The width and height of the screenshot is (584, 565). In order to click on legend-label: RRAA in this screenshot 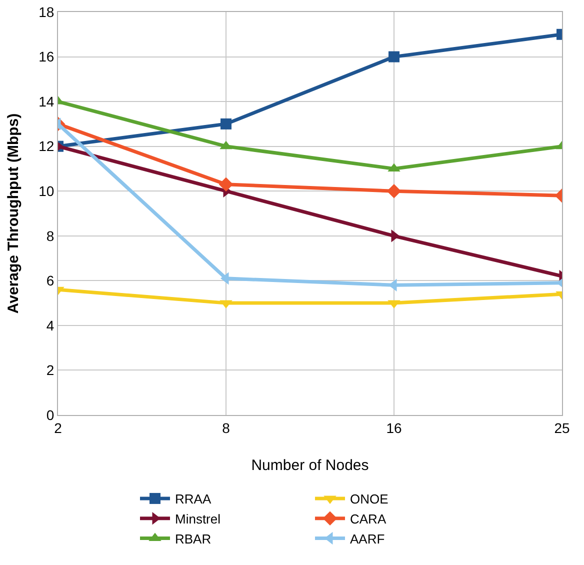, I will do `click(193, 499)`.